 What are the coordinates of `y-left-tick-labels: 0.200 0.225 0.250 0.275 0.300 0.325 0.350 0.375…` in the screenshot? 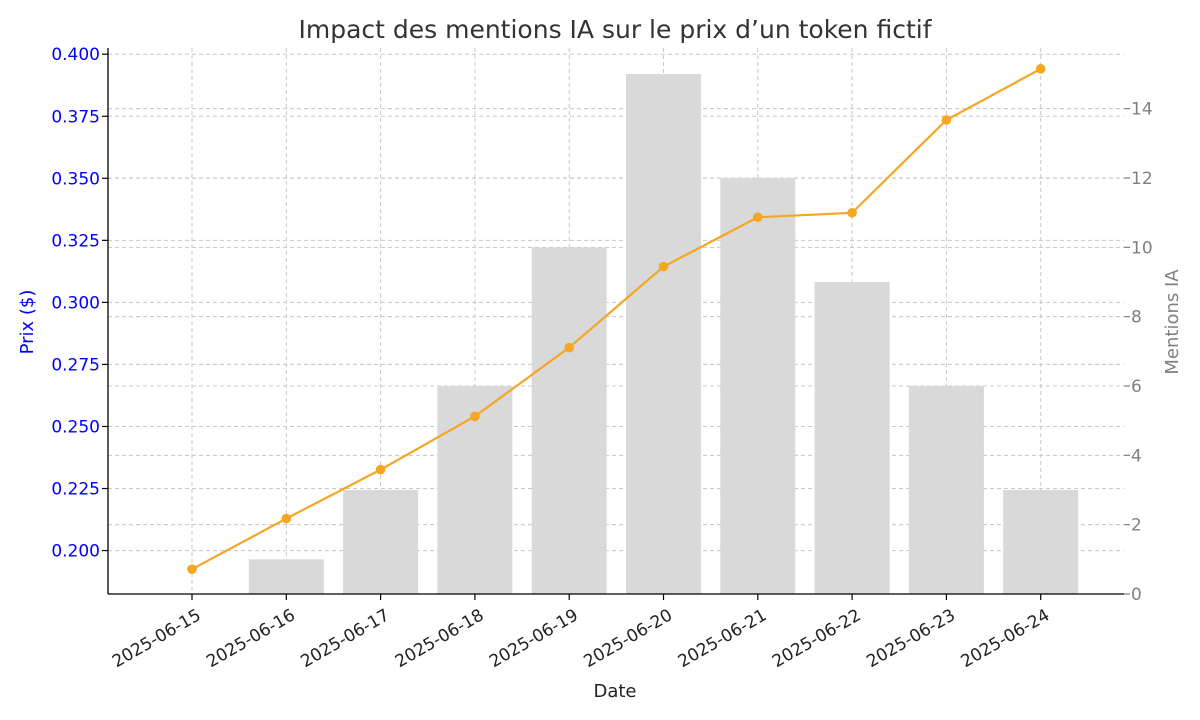 It's located at (79, 303).